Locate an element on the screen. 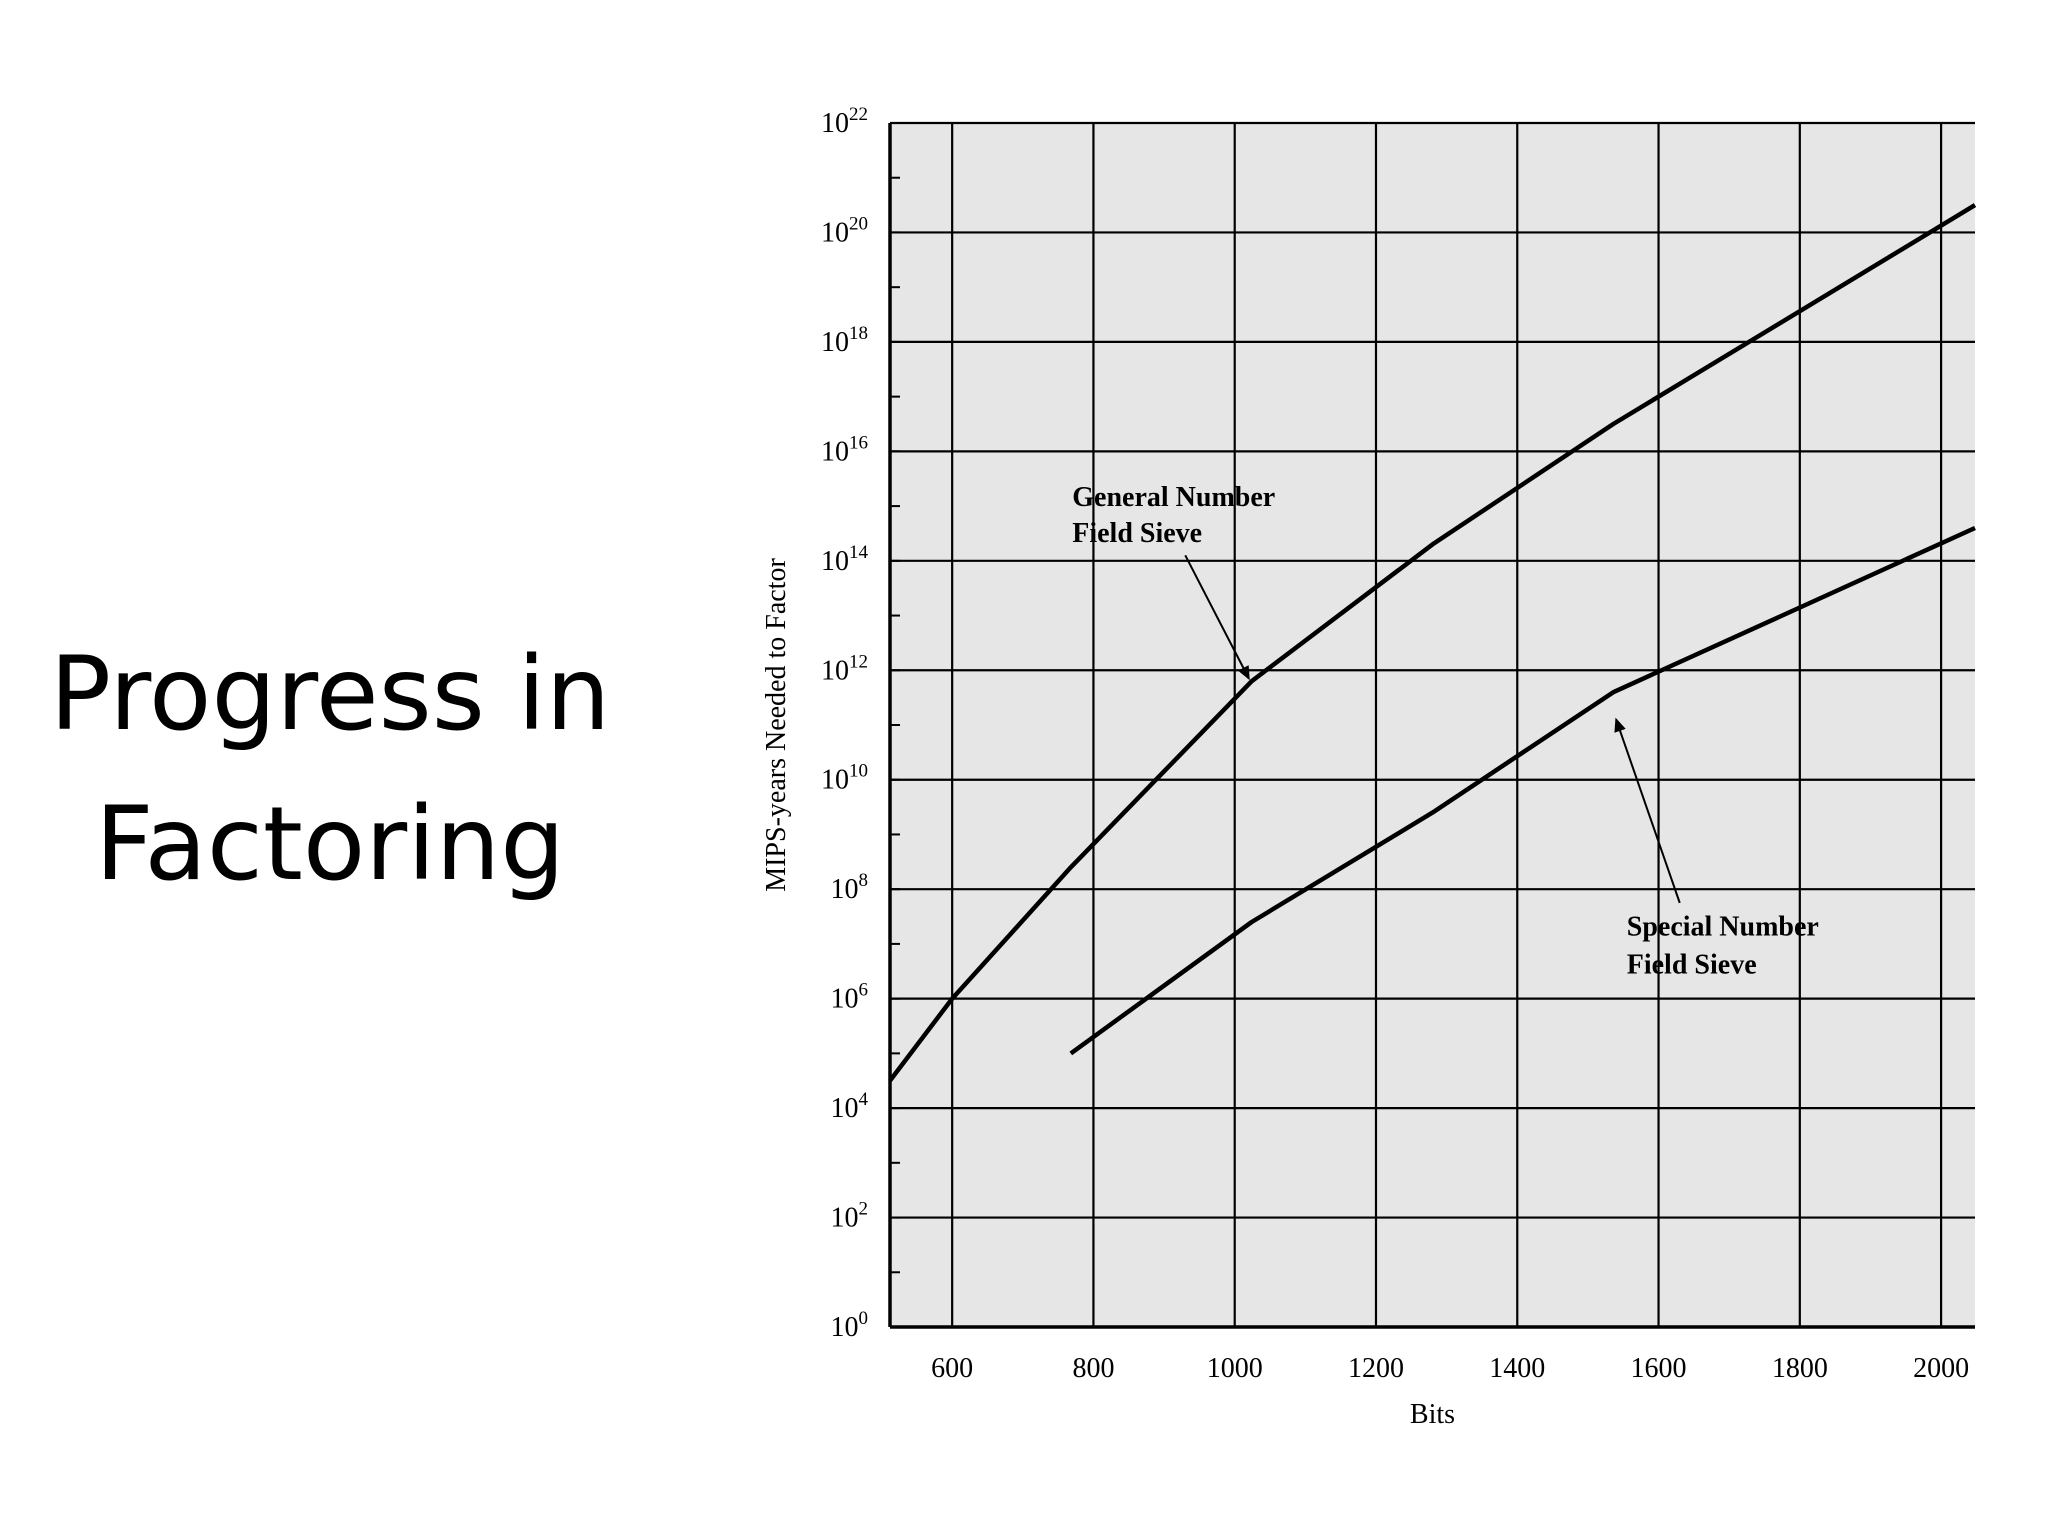  x-tick-label: 1200 is located at coordinates (1376, 1368).